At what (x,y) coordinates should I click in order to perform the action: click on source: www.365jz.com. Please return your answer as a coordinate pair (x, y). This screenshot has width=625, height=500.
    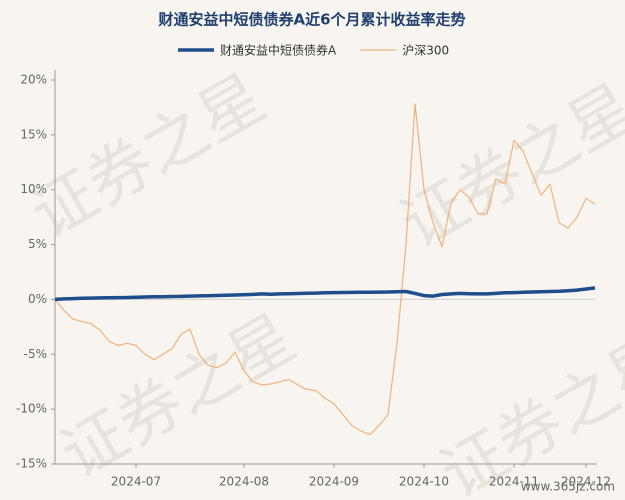
    Looking at the image, I should click on (568, 487).